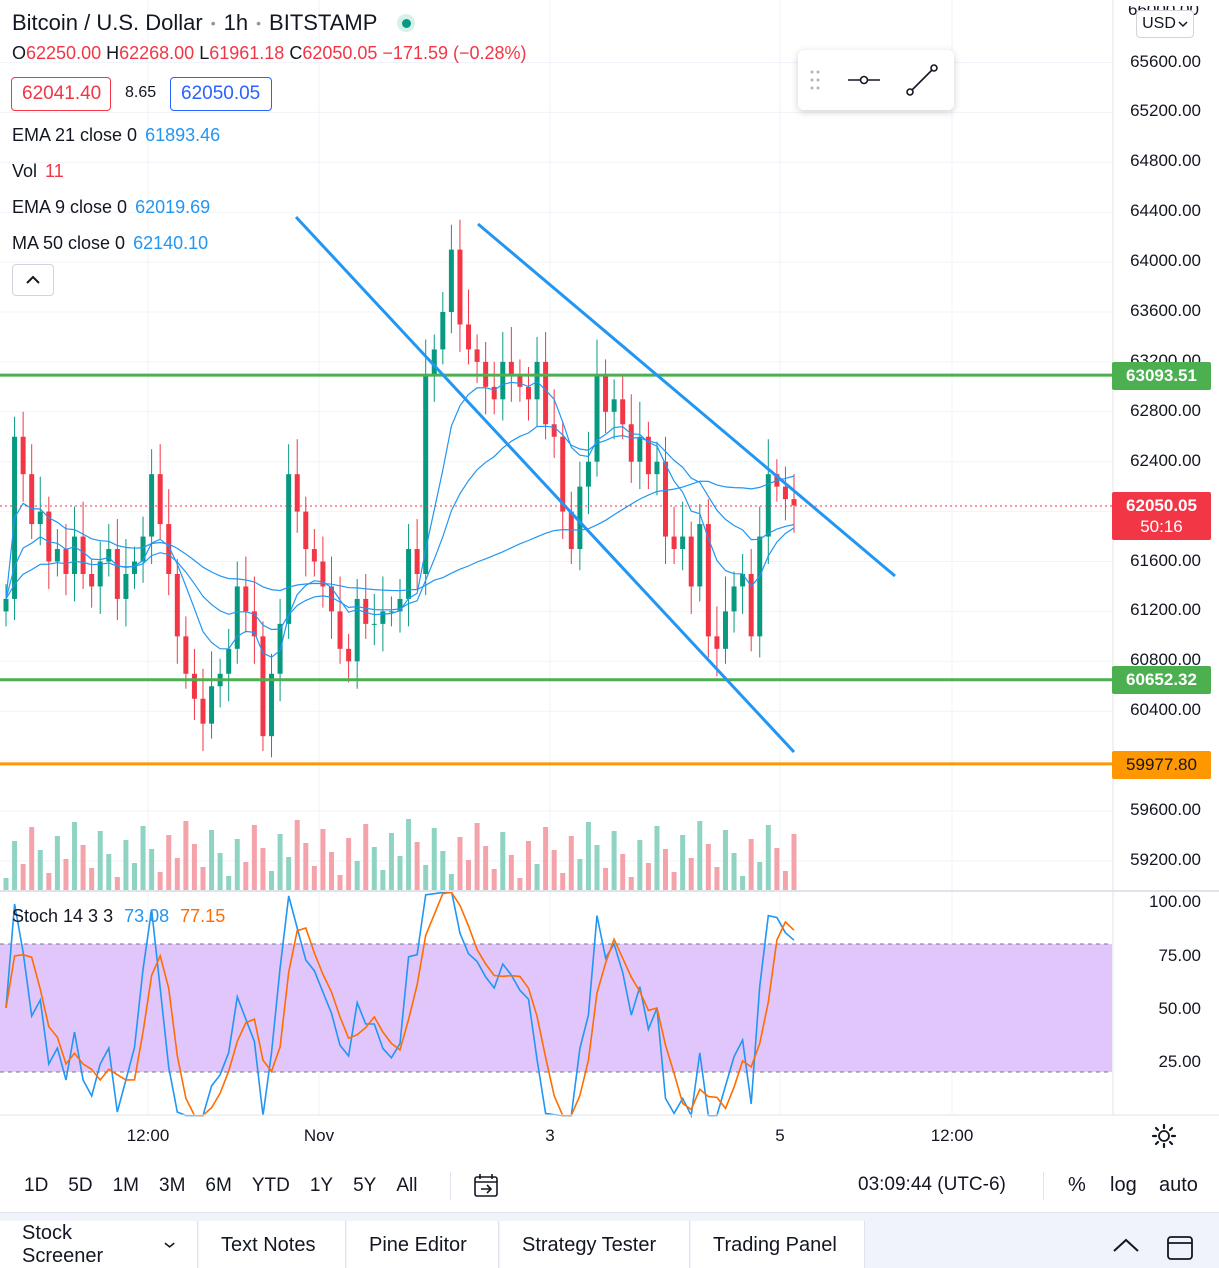 This screenshot has width=1219, height=1268. What do you see at coordinates (1165, 161) in the screenshot?
I see `price-tick-label: 64800.00` at bounding box center [1165, 161].